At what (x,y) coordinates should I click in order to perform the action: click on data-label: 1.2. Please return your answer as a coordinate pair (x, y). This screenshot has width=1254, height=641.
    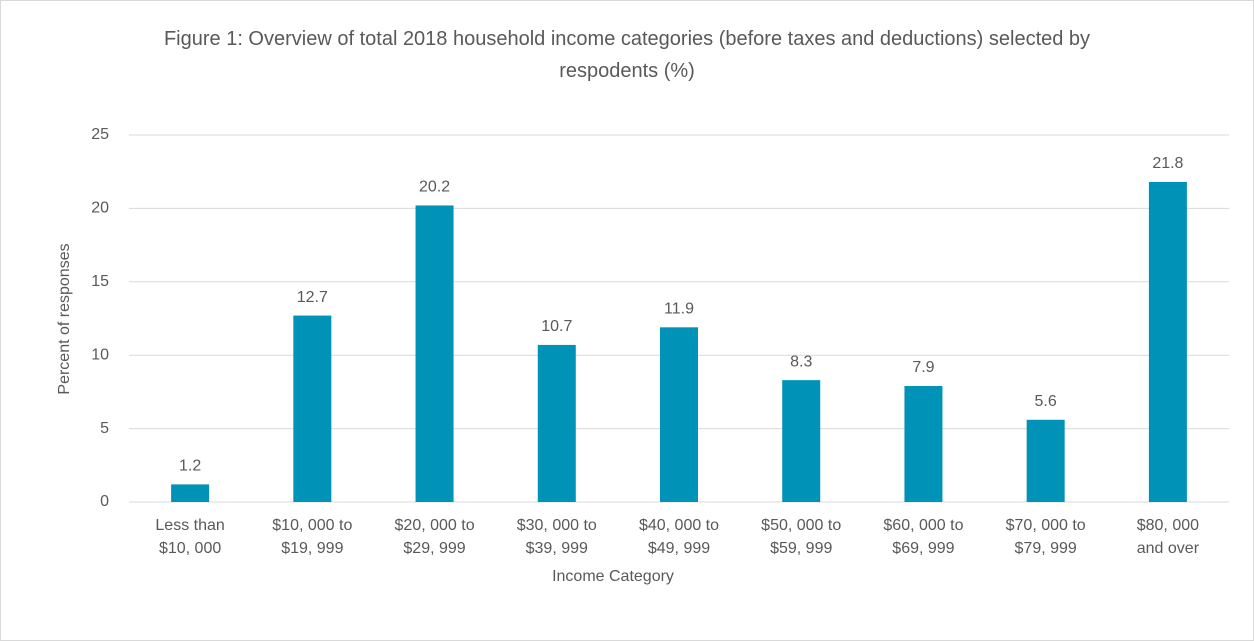
    Looking at the image, I should click on (190, 466).